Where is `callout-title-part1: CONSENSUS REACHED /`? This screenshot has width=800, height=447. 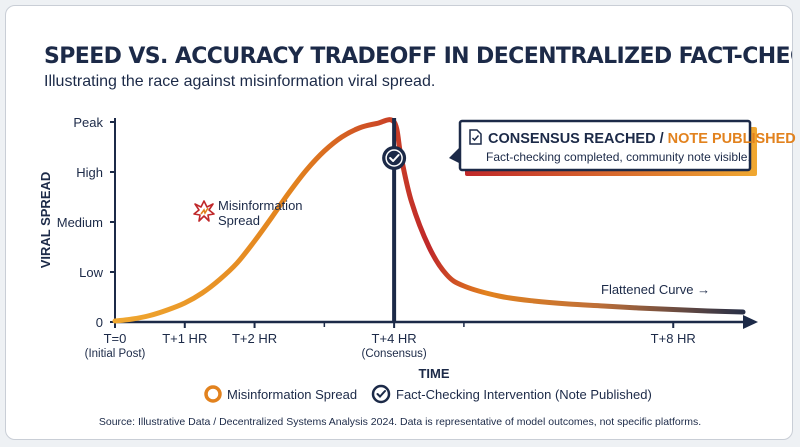
callout-title-part1: CONSENSUS REACHED / is located at coordinates (578, 139).